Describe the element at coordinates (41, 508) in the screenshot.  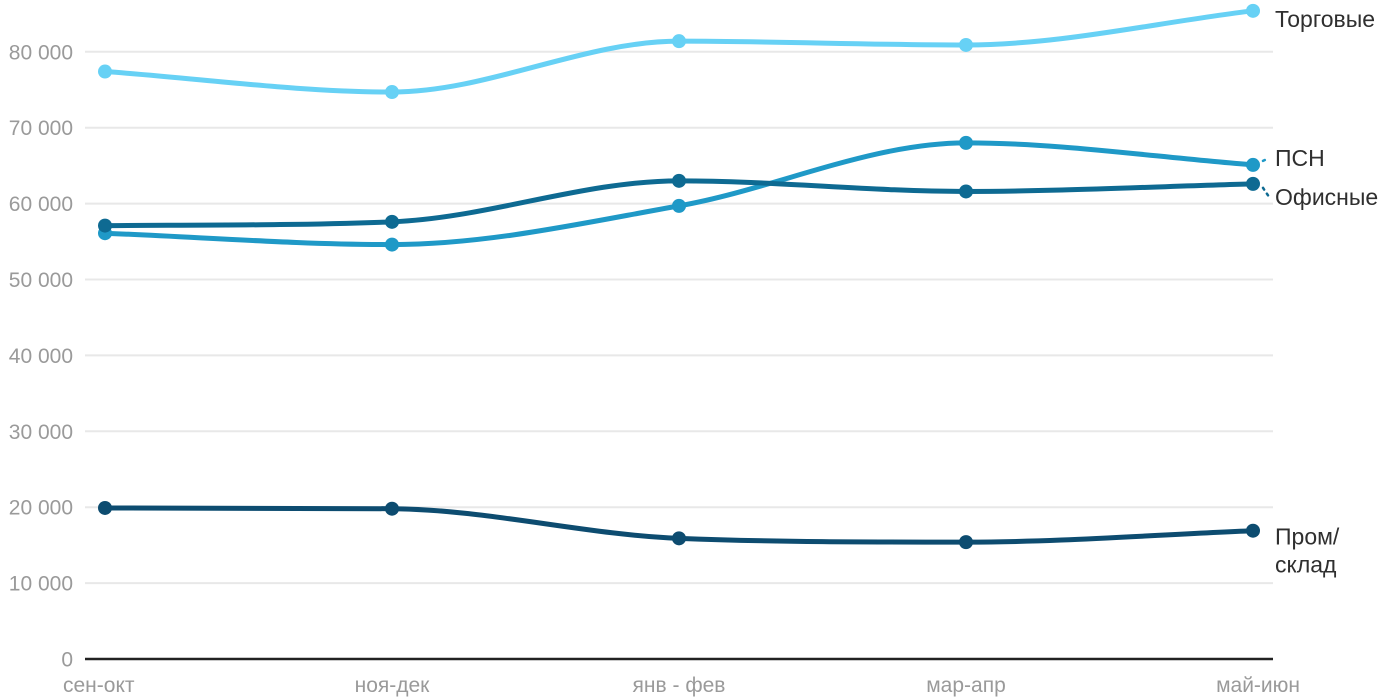
I see `y-axis-tick-label-20000: 20 000` at that location.